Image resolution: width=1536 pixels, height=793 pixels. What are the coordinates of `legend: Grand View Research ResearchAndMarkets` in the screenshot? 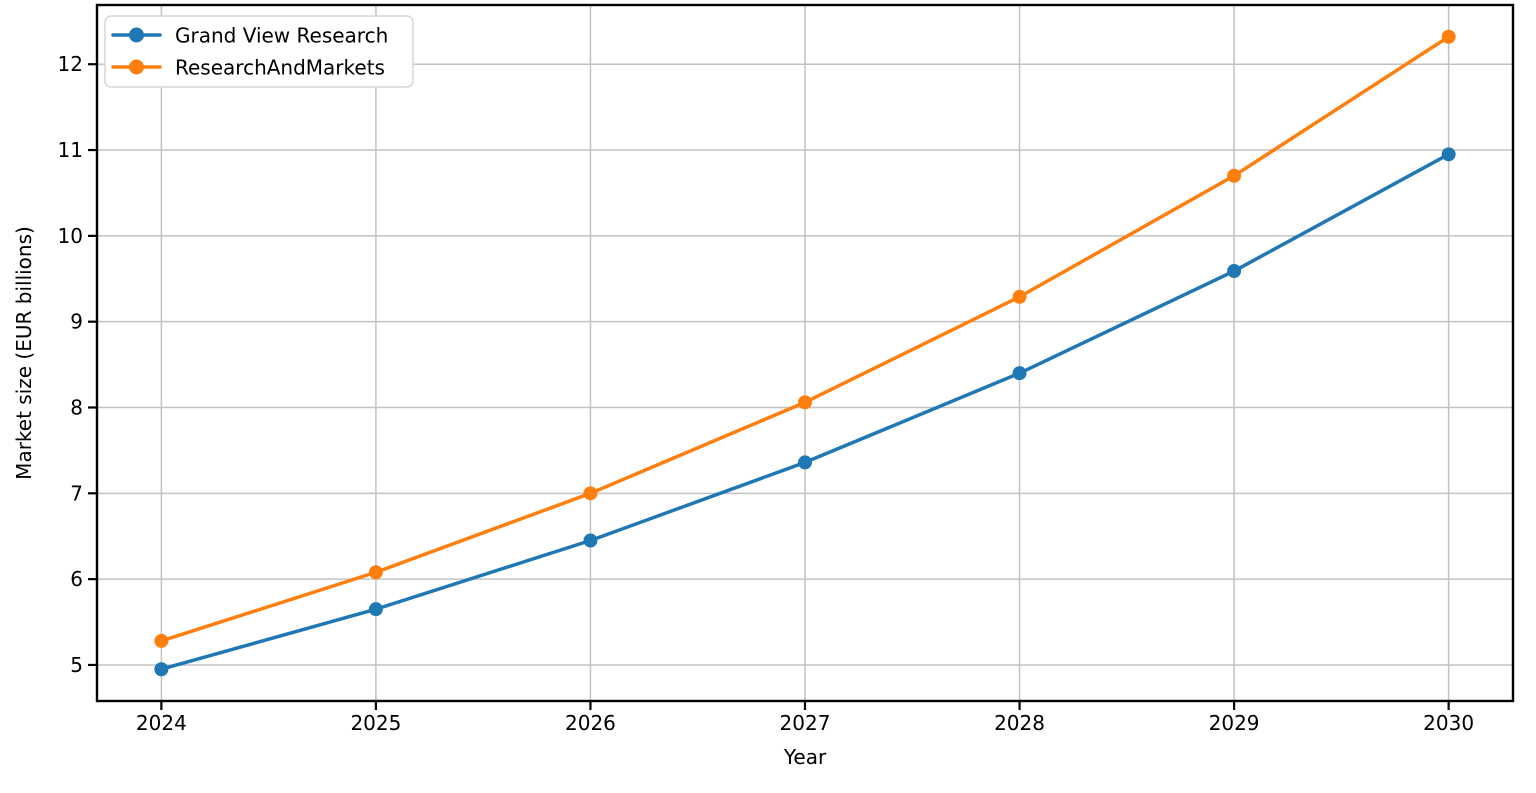 It's located at (259, 51).